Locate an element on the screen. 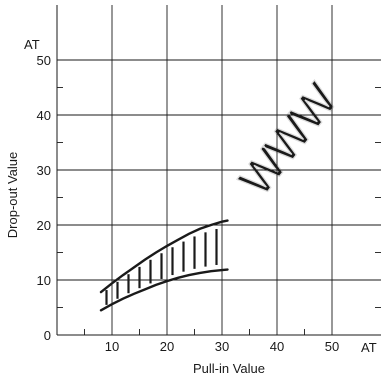 The height and width of the screenshot is (377, 381). plot-area is located at coordinates (164, 265).